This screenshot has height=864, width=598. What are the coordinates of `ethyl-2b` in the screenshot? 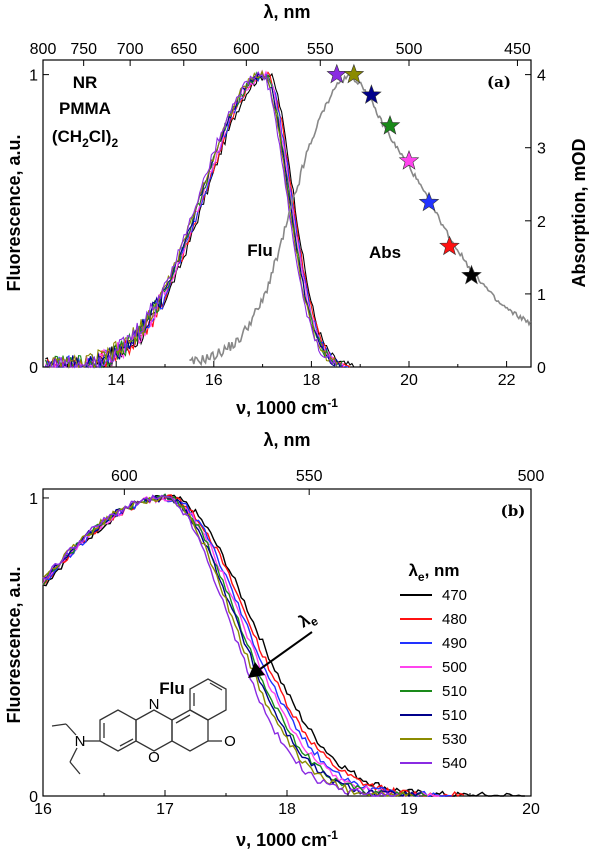 It's located at (75, 768).